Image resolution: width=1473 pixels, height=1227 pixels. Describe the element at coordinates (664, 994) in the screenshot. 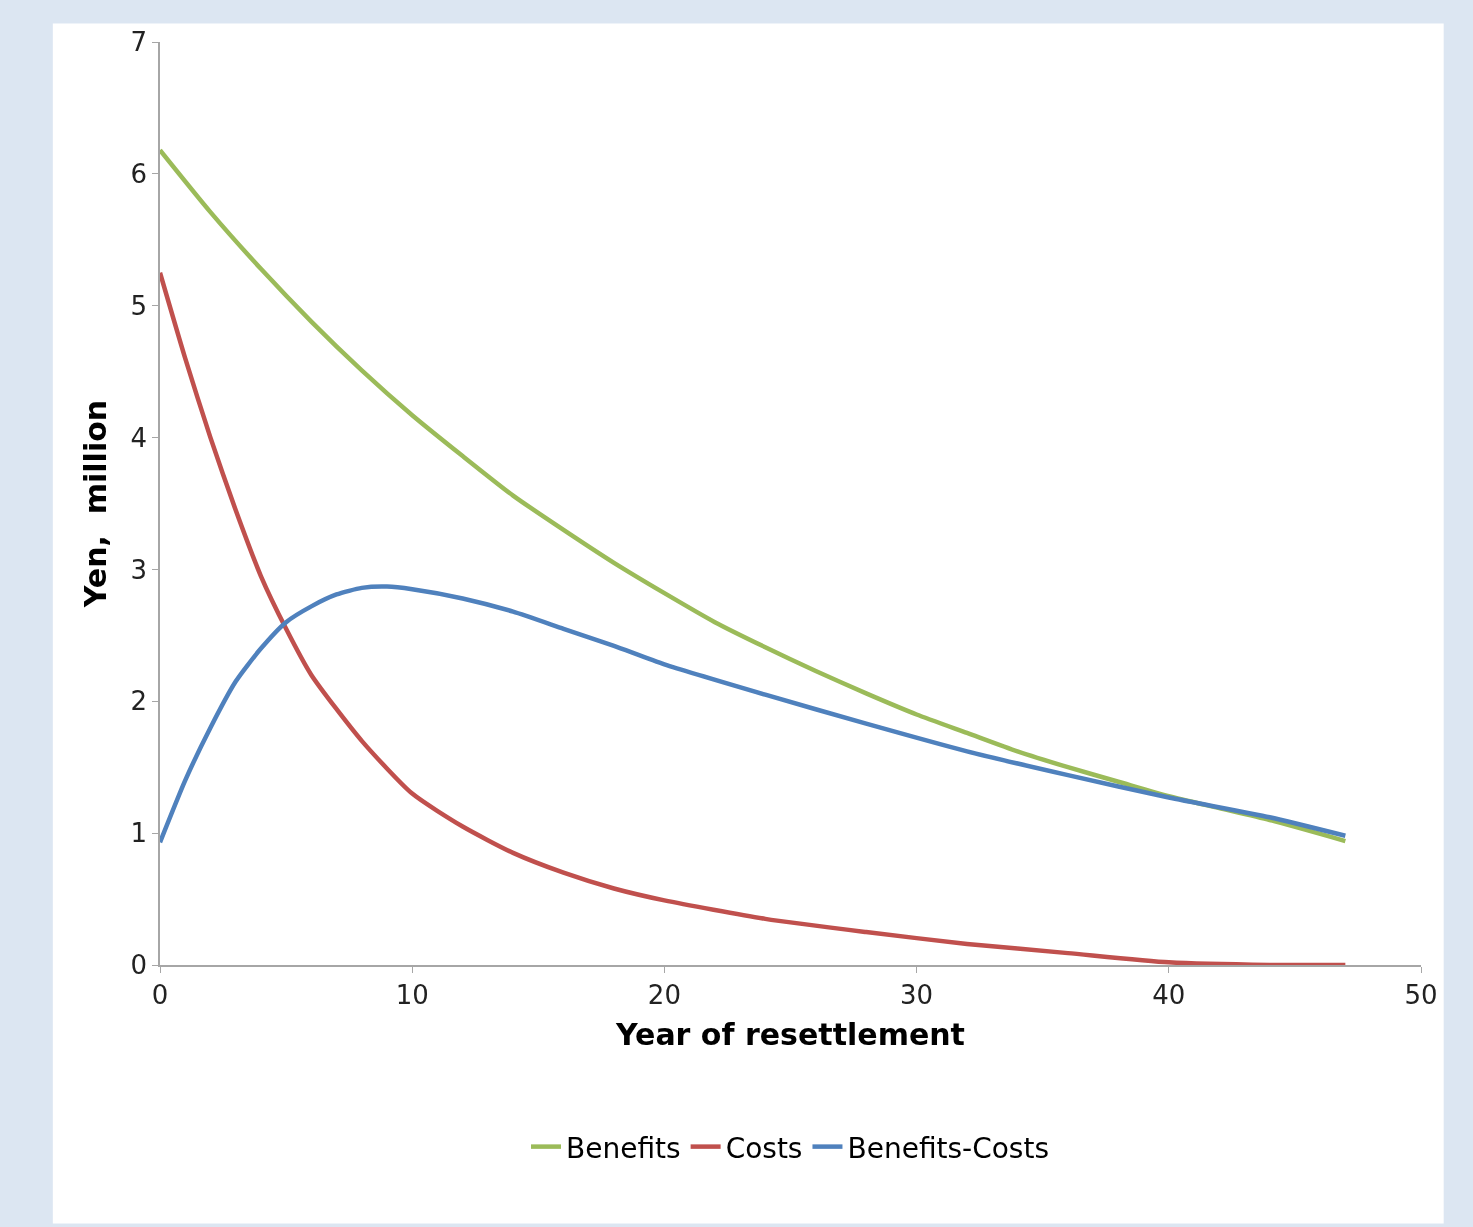

I see `x-tick-label: 20` at that location.